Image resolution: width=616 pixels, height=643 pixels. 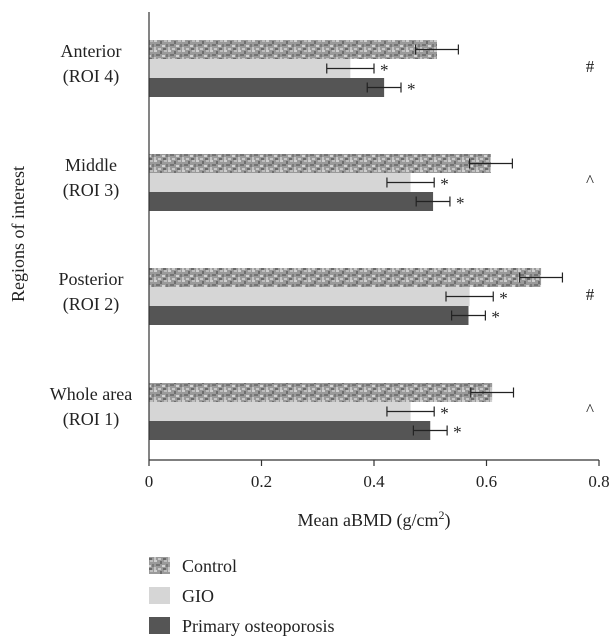 What do you see at coordinates (91, 304) in the screenshot?
I see `category-label-roi: (ROI 2)` at bounding box center [91, 304].